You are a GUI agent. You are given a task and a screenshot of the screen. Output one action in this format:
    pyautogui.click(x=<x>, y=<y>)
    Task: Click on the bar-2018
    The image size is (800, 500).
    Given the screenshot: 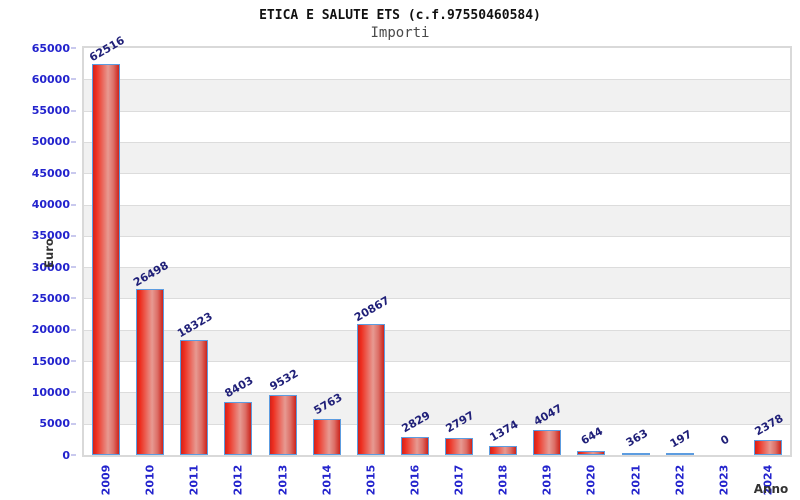 What is the action you would take?
    pyautogui.click(x=503, y=450)
    